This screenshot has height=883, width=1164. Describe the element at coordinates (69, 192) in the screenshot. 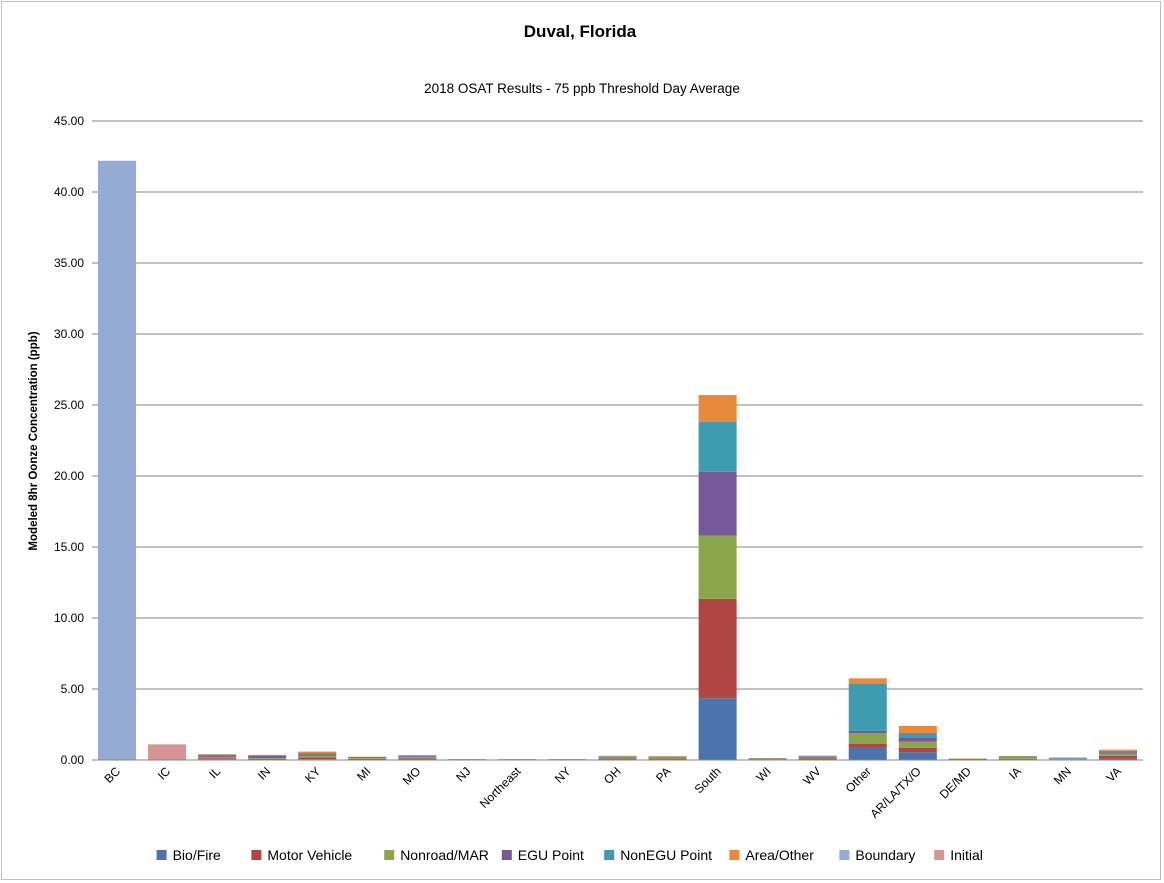

I see `y-tick-label: 40.00` at that location.